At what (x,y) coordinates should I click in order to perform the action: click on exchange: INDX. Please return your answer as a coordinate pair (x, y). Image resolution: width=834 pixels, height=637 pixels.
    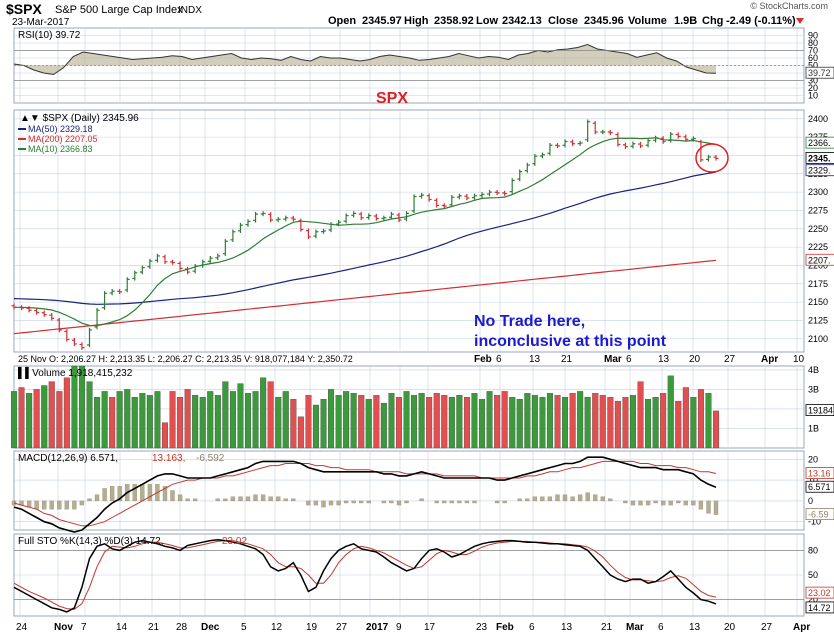
    Looking at the image, I should click on (190, 10).